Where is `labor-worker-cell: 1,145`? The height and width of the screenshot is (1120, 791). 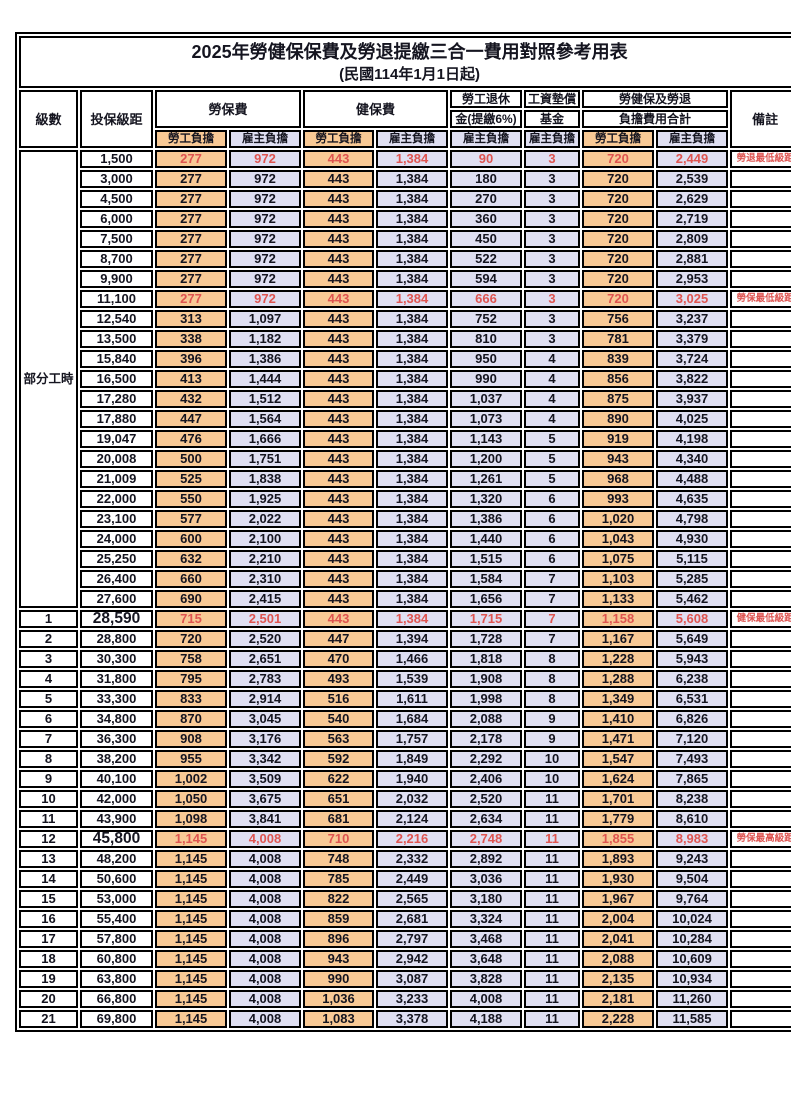
labor-worker-cell: 1,145 is located at coordinates (191, 959).